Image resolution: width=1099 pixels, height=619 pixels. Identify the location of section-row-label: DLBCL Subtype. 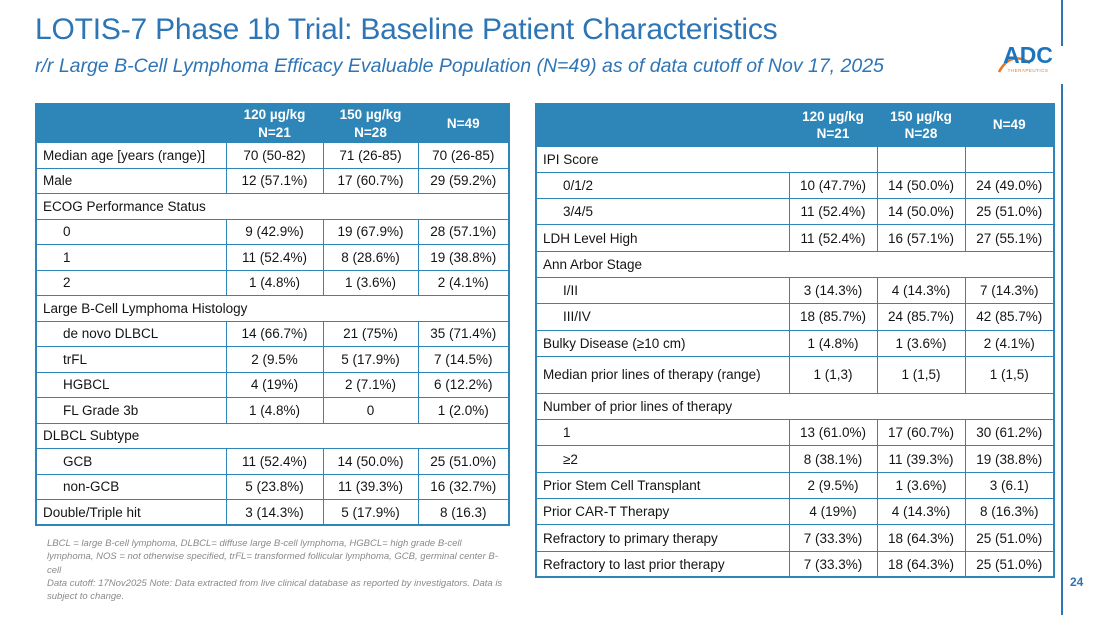
(272, 436).